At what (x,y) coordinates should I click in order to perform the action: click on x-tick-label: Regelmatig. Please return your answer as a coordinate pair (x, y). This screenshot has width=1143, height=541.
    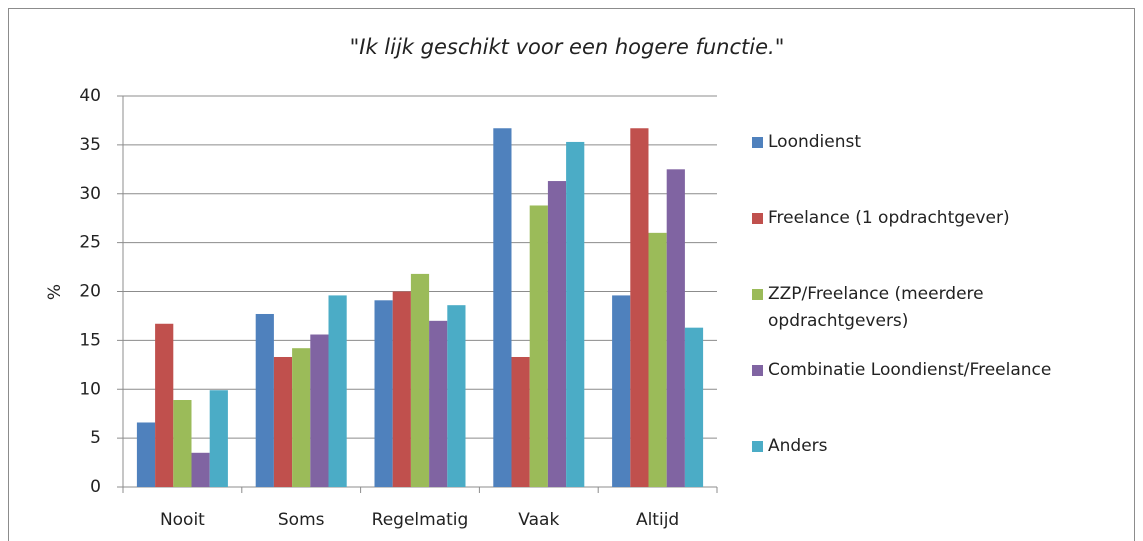
    Looking at the image, I should click on (420, 520).